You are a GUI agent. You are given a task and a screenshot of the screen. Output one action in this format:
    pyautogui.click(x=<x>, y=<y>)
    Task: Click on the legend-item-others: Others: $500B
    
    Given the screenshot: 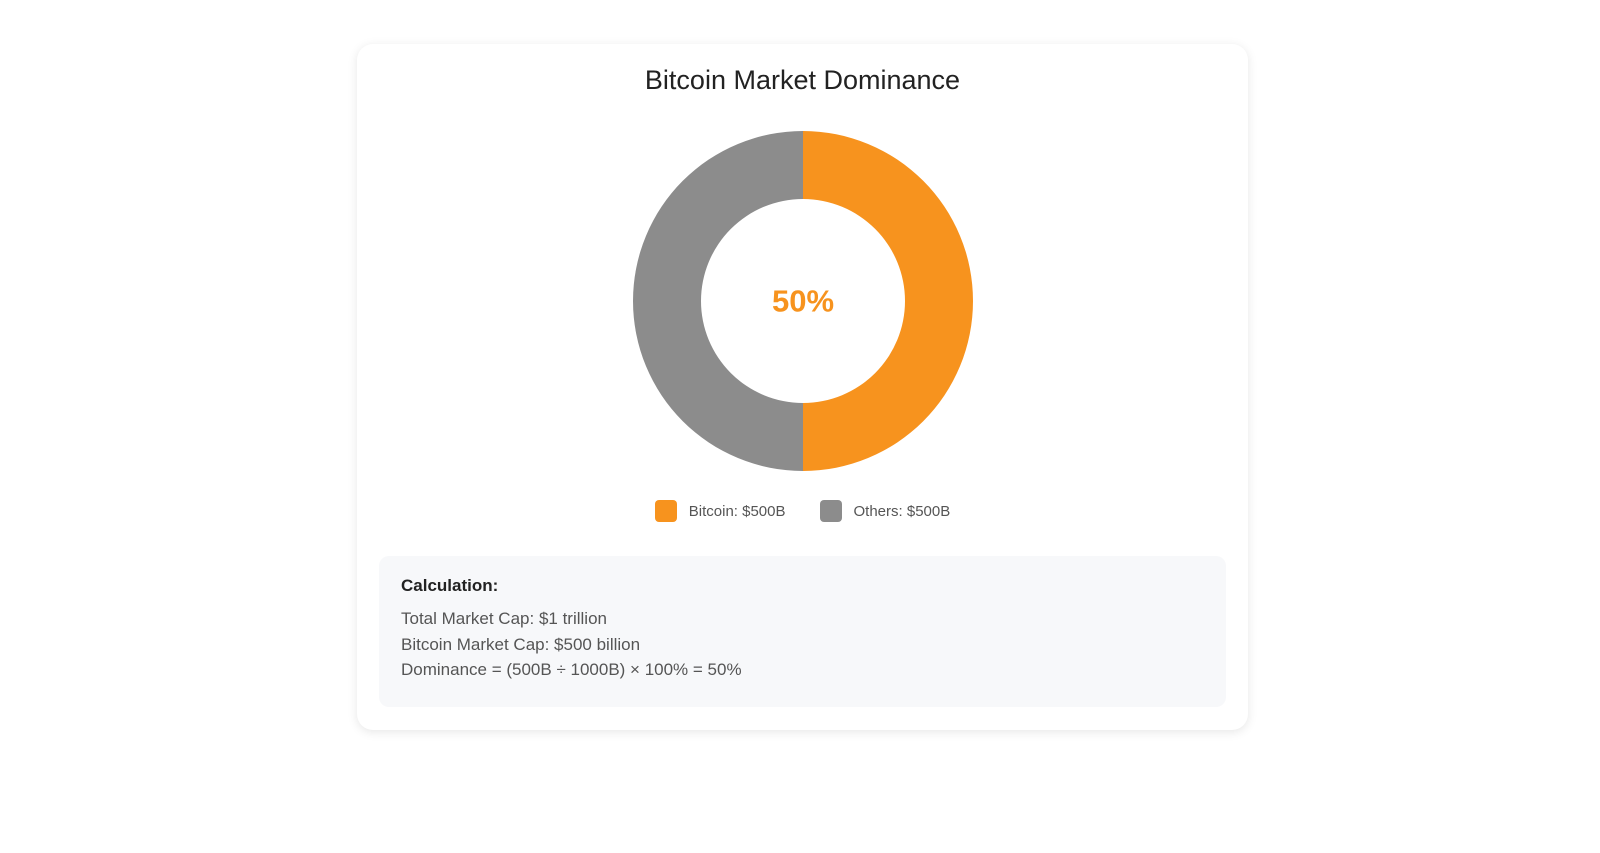 What is the action you would take?
    pyautogui.click(x=885, y=511)
    